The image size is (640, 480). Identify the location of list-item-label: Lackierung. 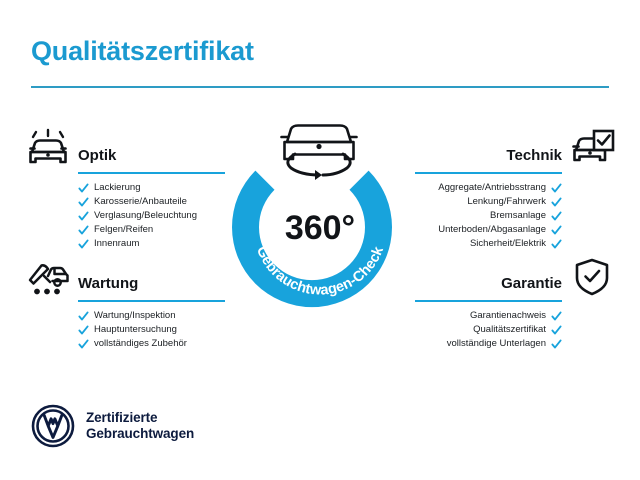
(117, 187).